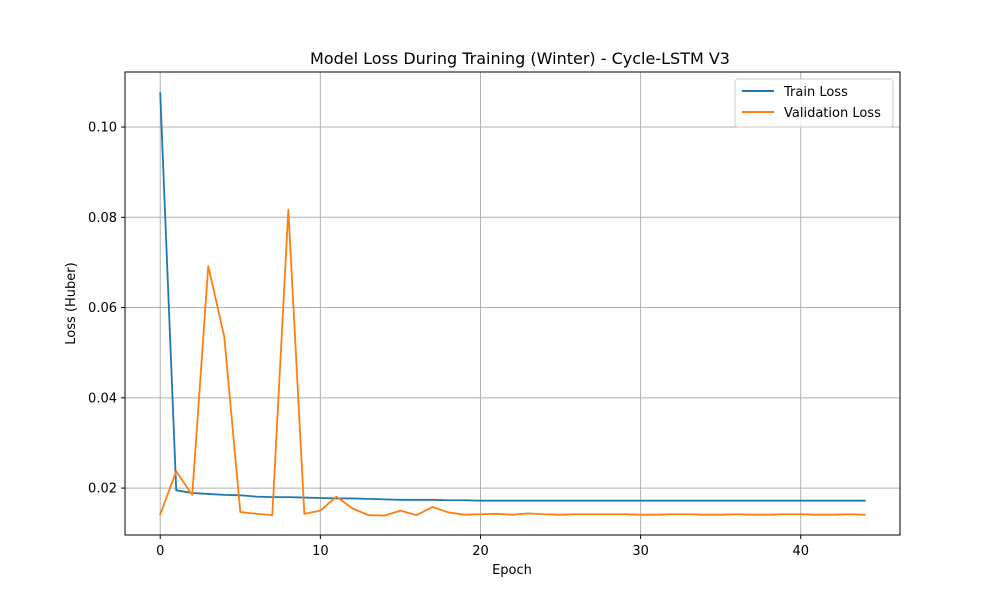 The width and height of the screenshot is (1000, 600). What do you see at coordinates (71, 303) in the screenshot?
I see `y-axis-label: Loss (Huber)` at bounding box center [71, 303].